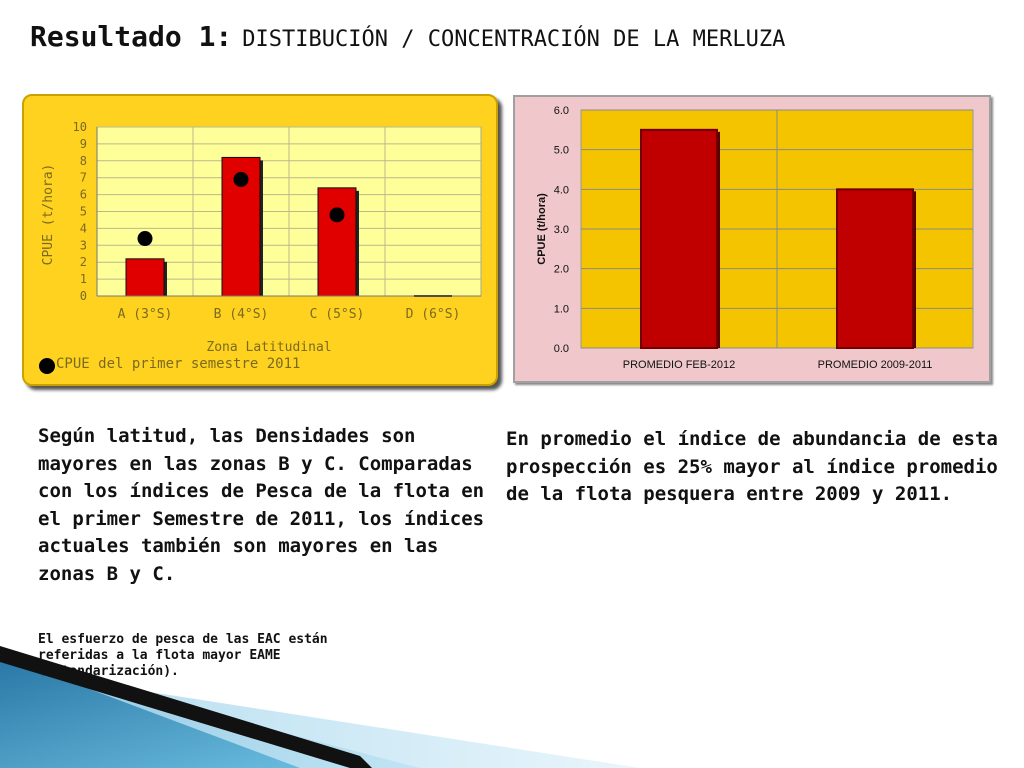 The height and width of the screenshot is (768, 1024). I want to click on y-tick-label: 2, so click(83, 262).